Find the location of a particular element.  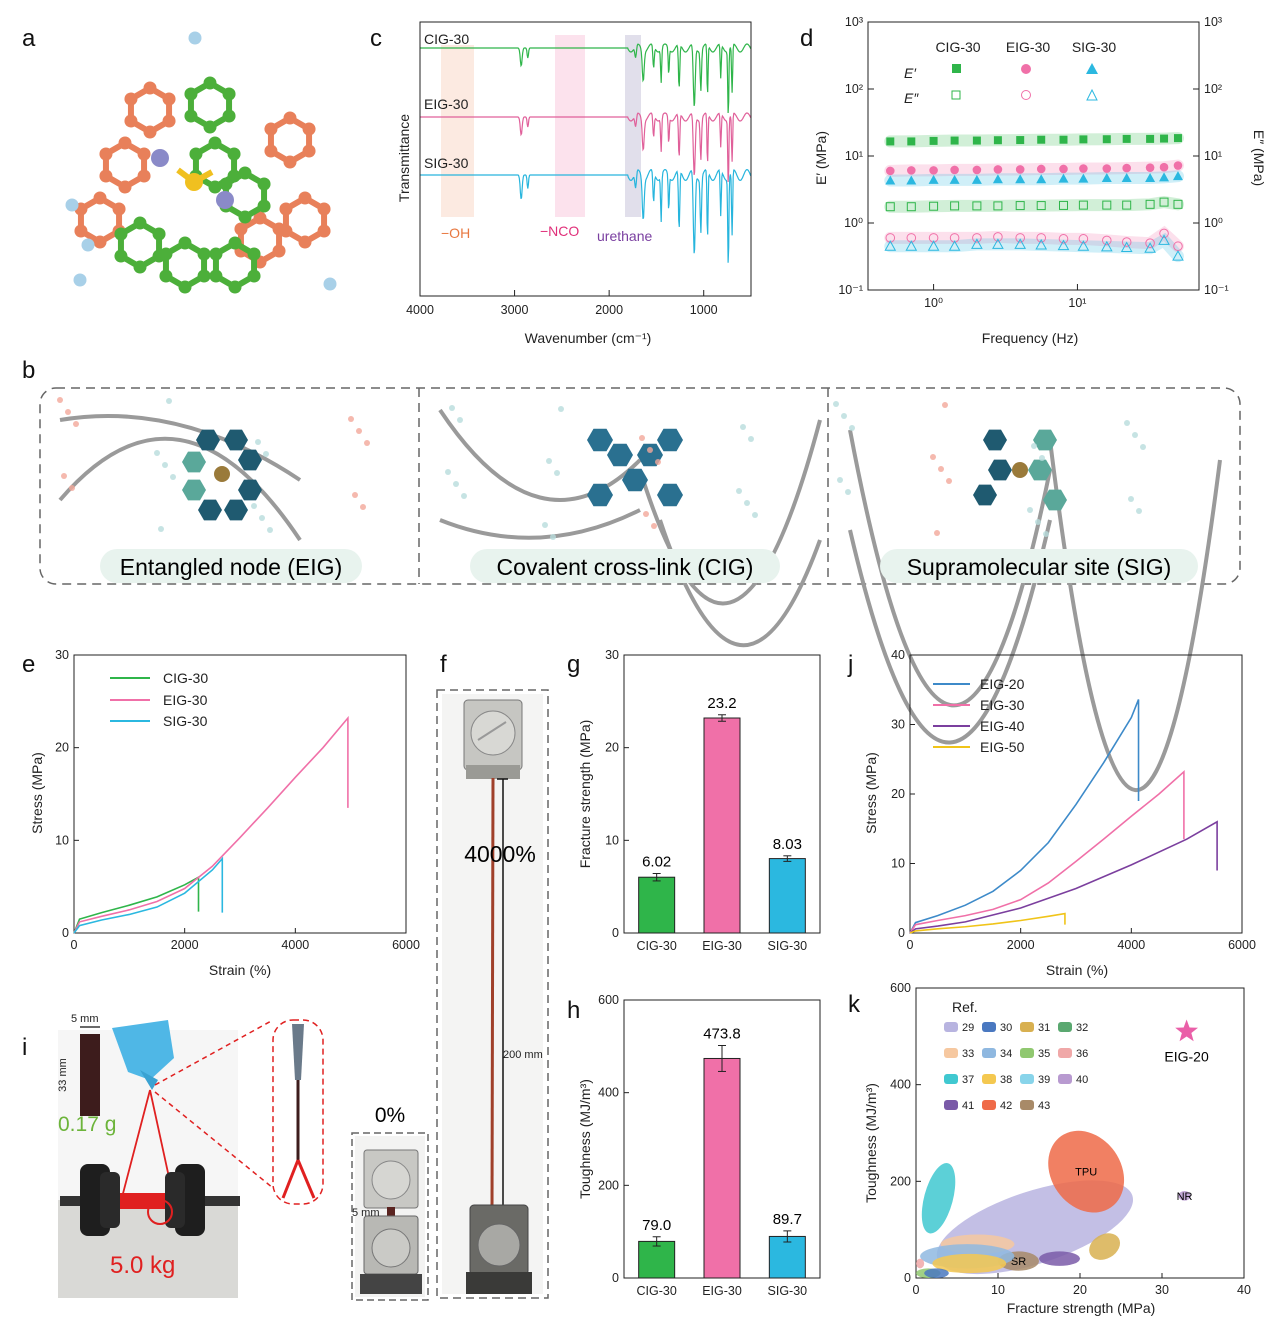

panel-k-ref-legend: 29 30 31 32 33 34 35 36 37 38 39 40 41 42 43 is located at coordinates (1016, 1067).